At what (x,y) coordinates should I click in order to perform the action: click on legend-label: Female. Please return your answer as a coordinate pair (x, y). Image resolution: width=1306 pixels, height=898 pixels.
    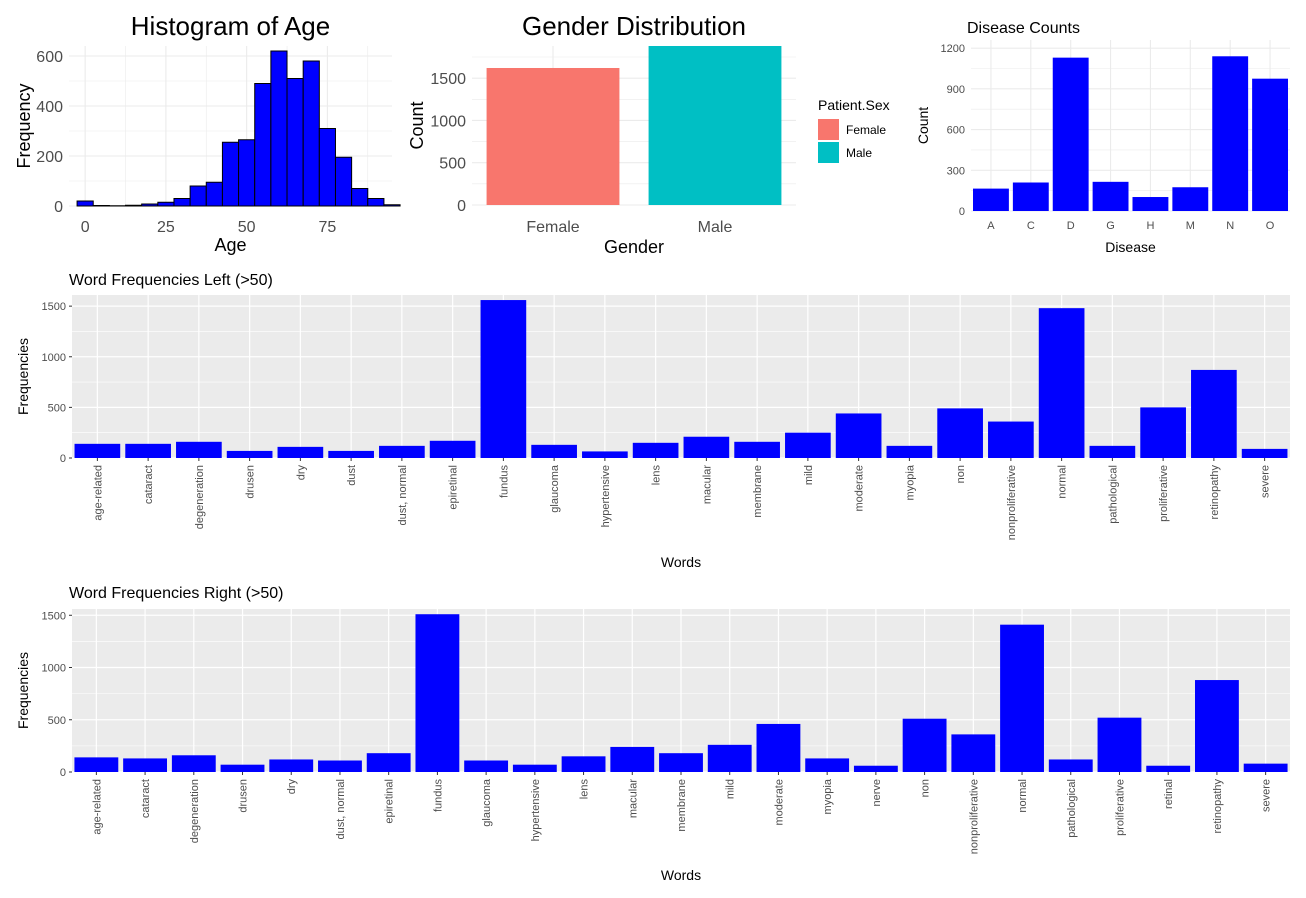
    Looking at the image, I should click on (866, 130).